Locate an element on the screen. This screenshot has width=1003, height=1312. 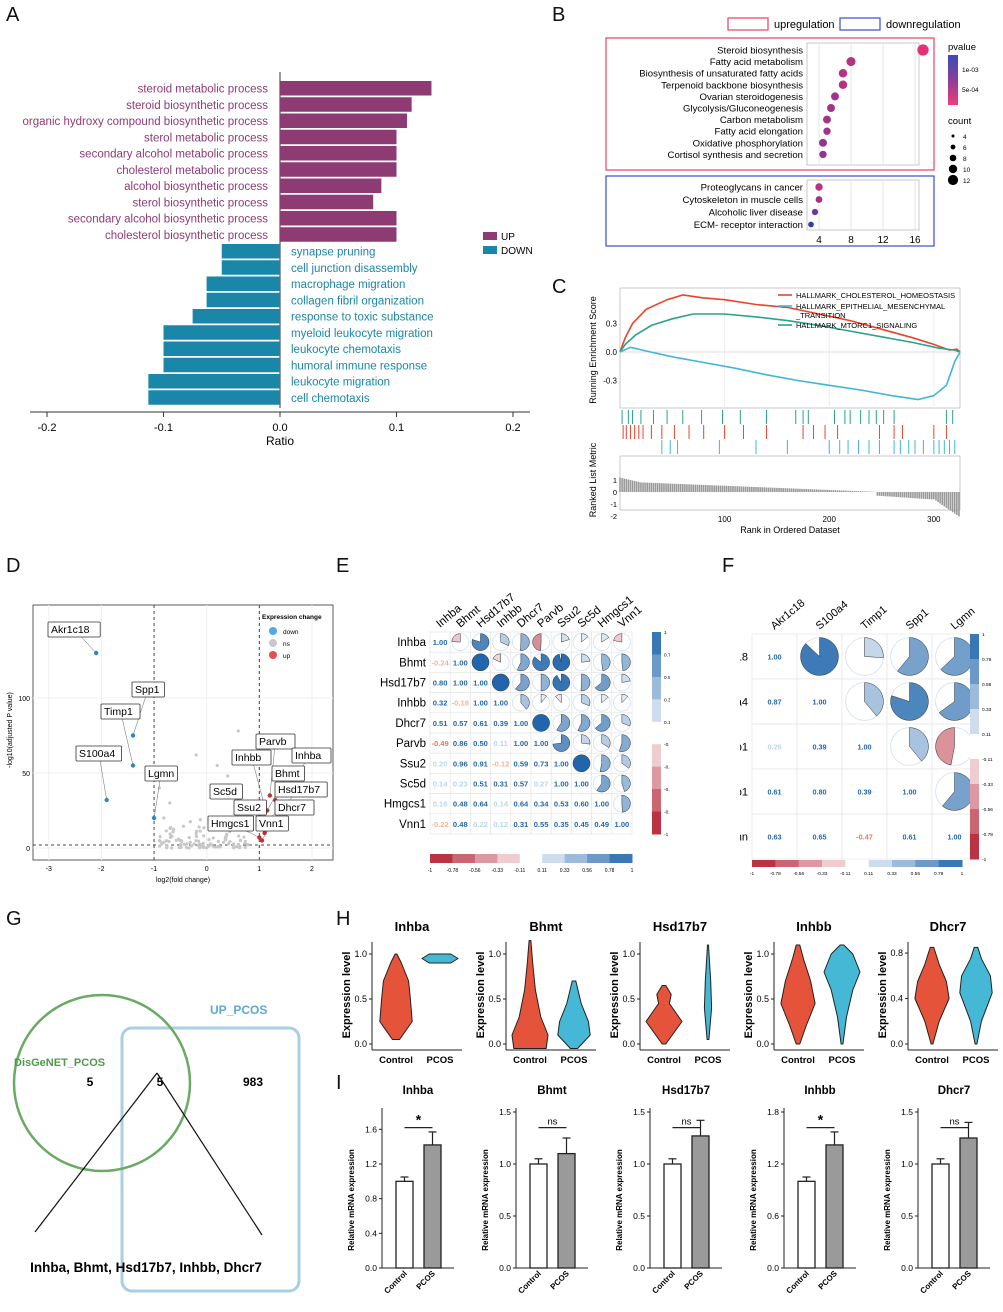
legend-label: up is located at coordinates (287, 656).